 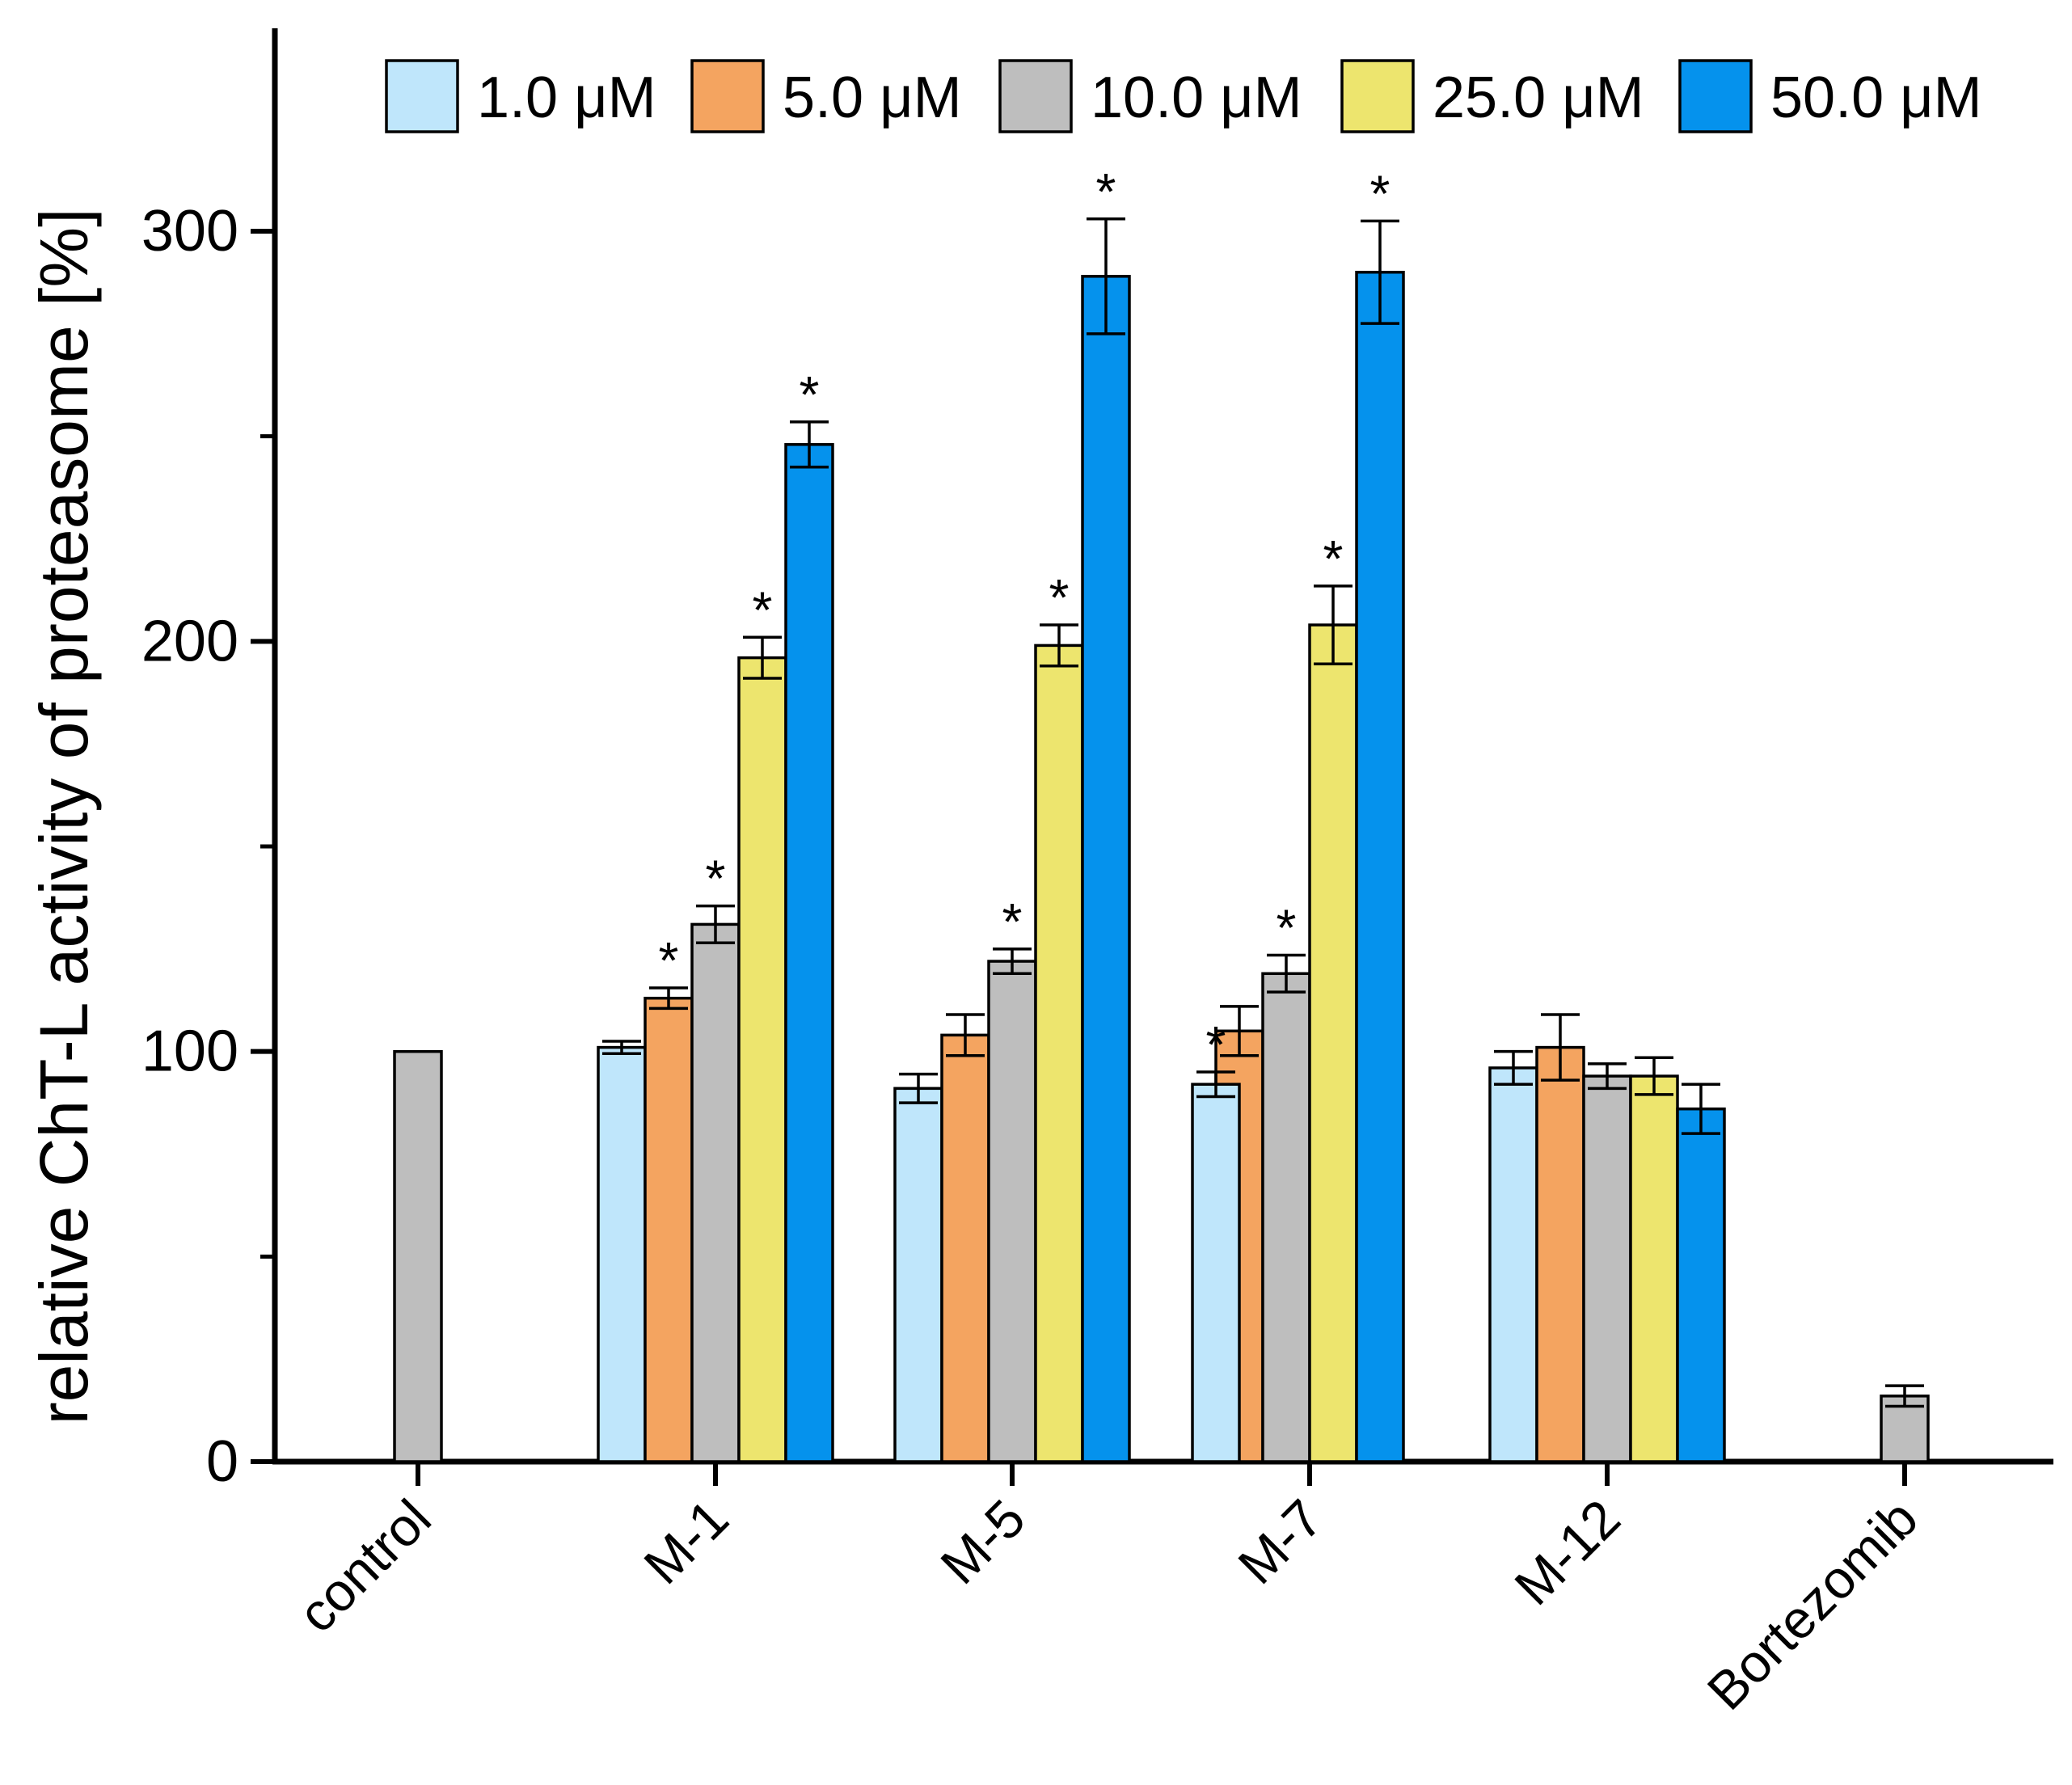 What do you see at coordinates (1567, 1552) in the screenshot?
I see `x-tick-label: M-12` at bounding box center [1567, 1552].